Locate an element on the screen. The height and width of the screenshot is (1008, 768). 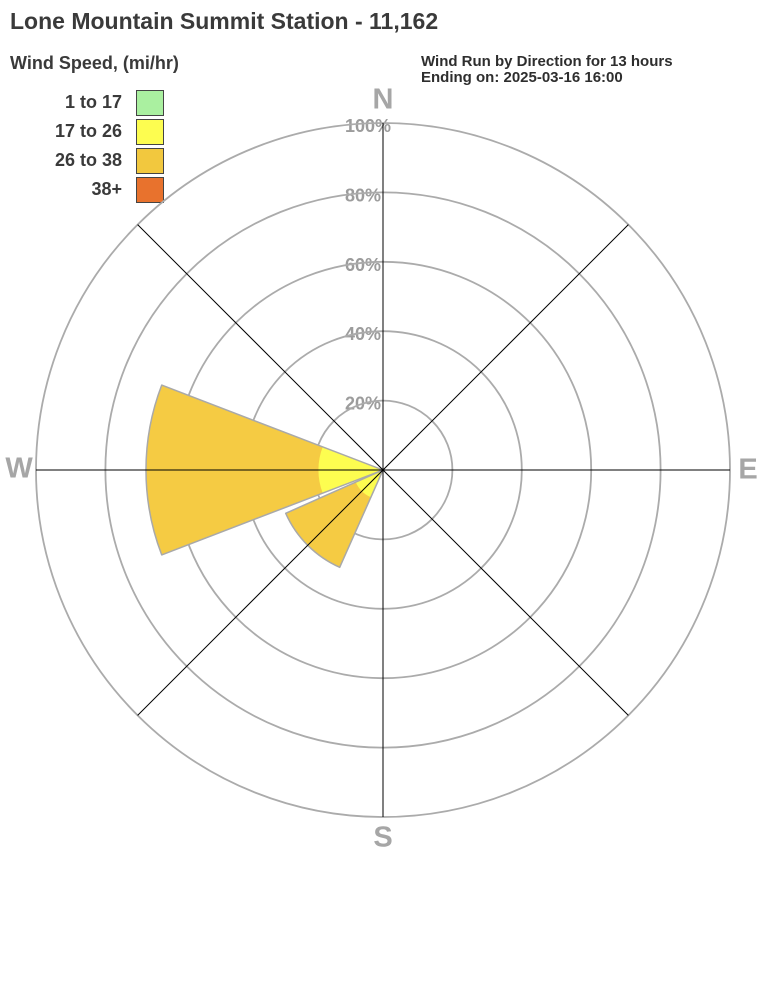
radial-tick-label: 60% is located at coordinates (363, 265).